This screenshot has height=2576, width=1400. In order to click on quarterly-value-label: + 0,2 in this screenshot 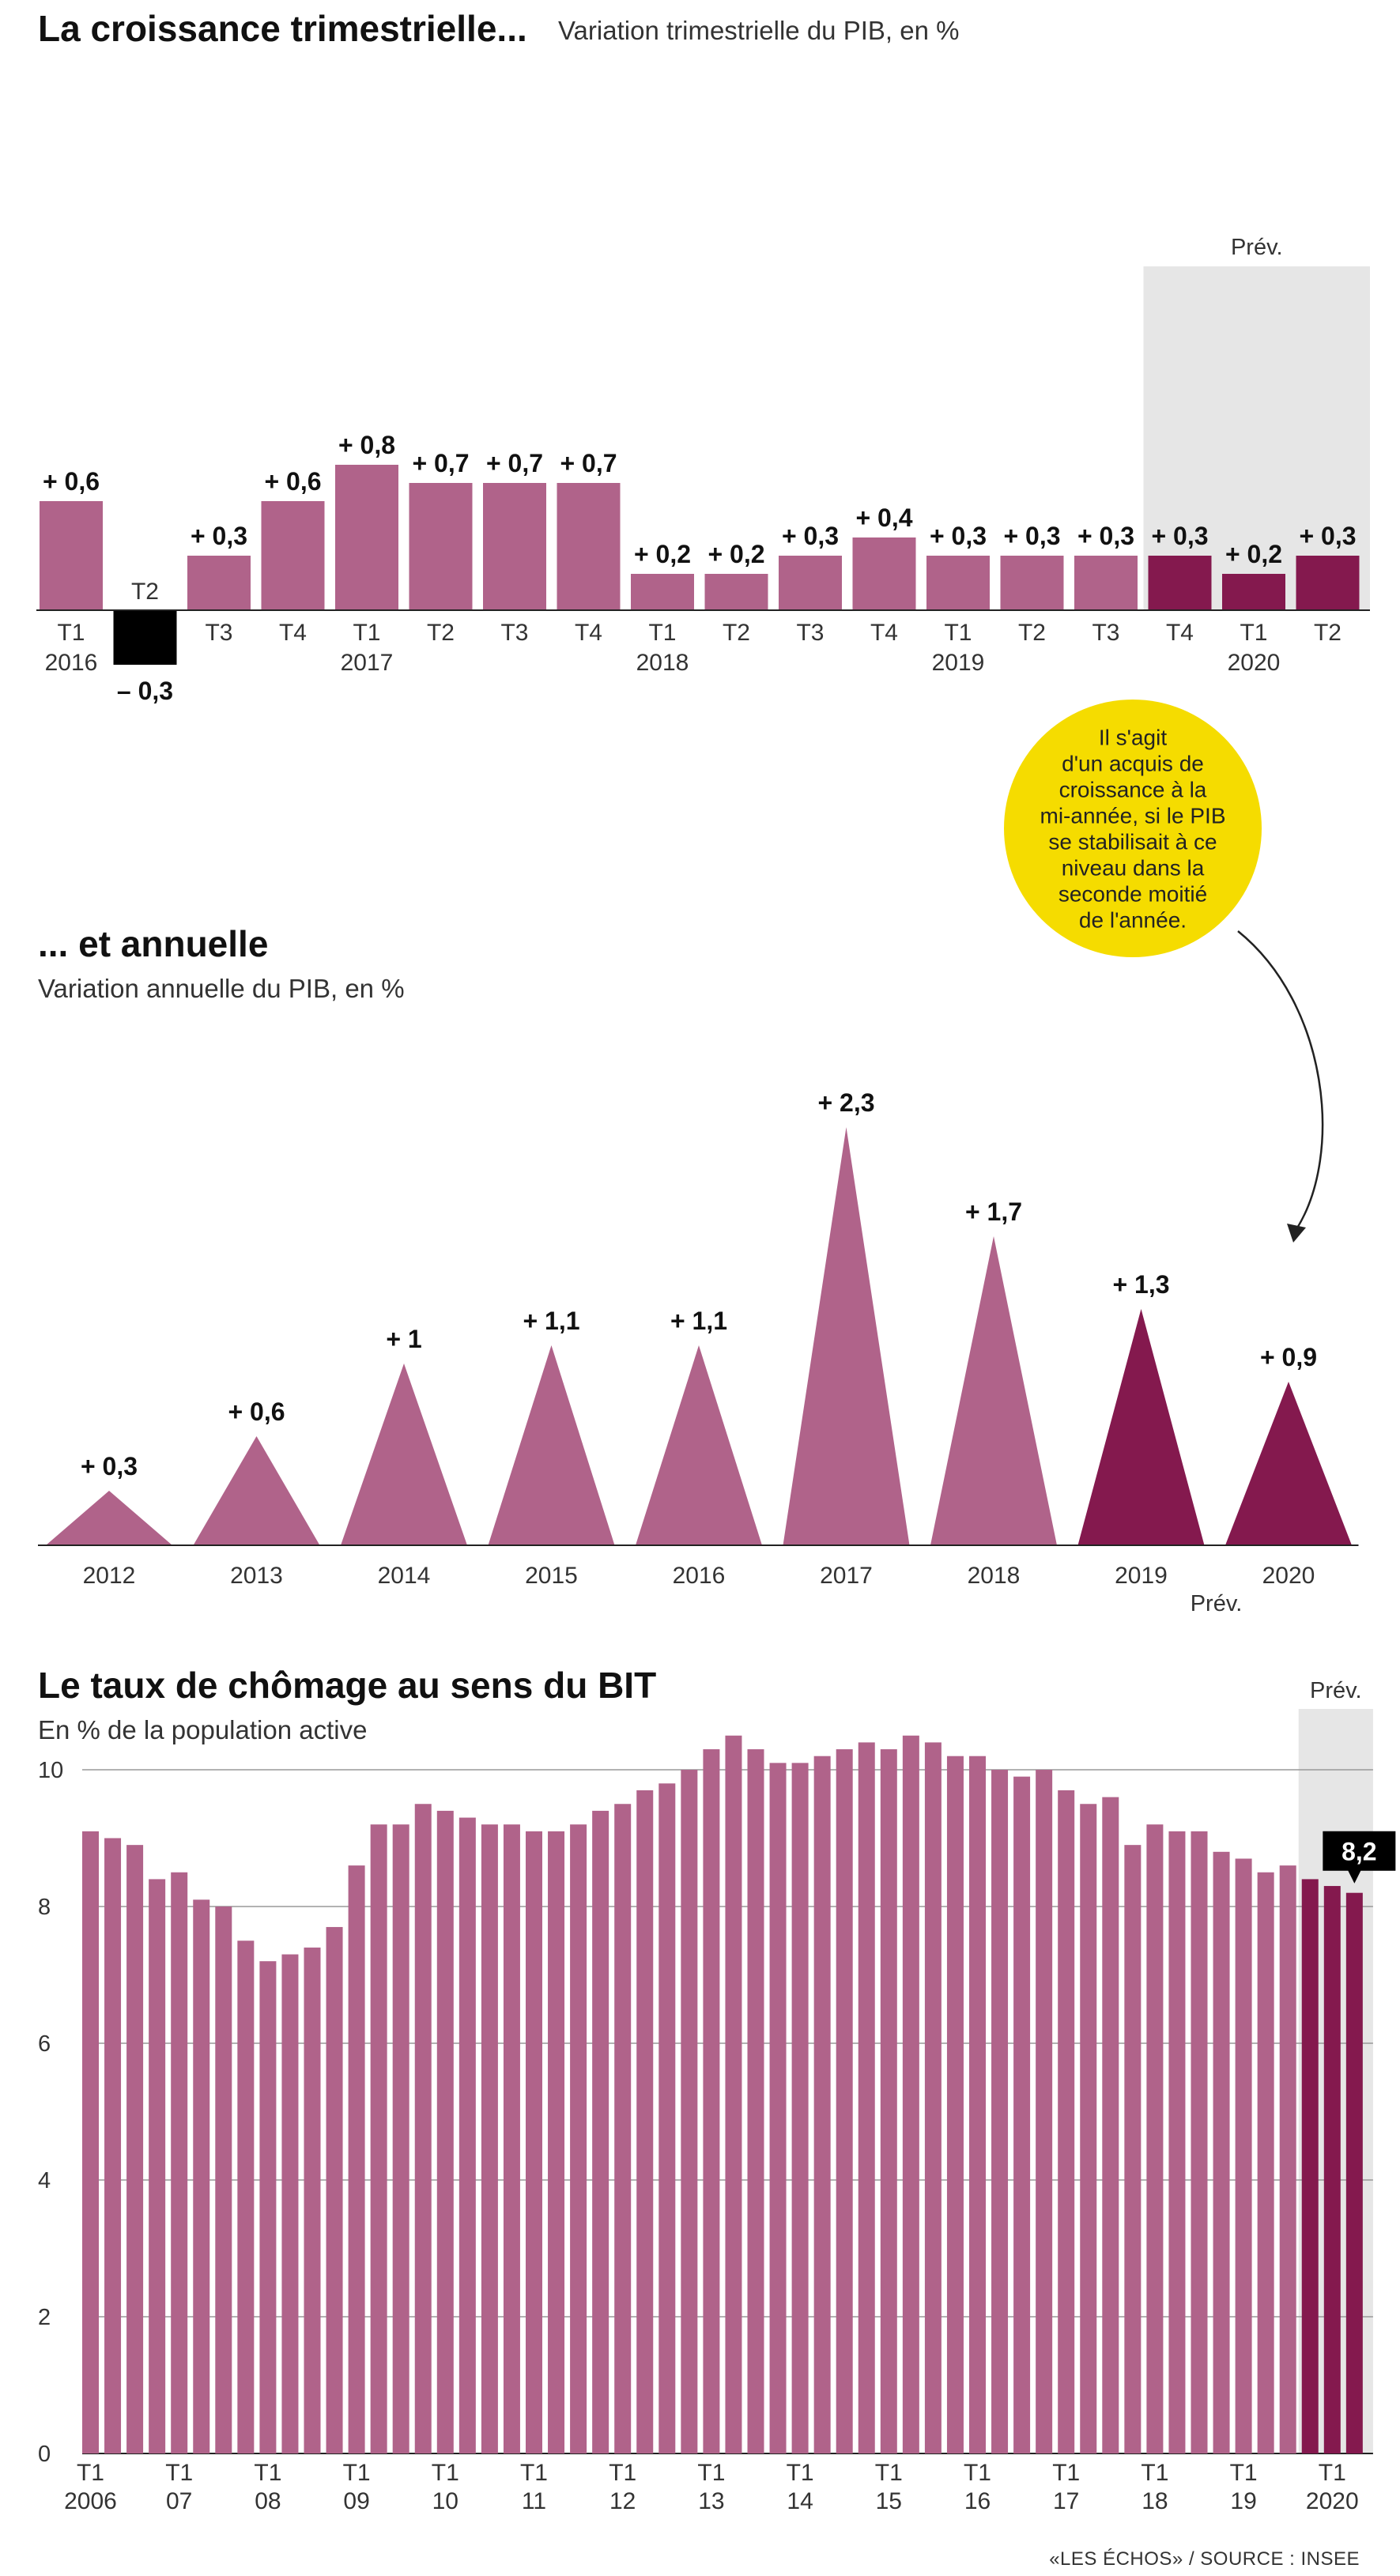, I will do `click(1253, 554)`.